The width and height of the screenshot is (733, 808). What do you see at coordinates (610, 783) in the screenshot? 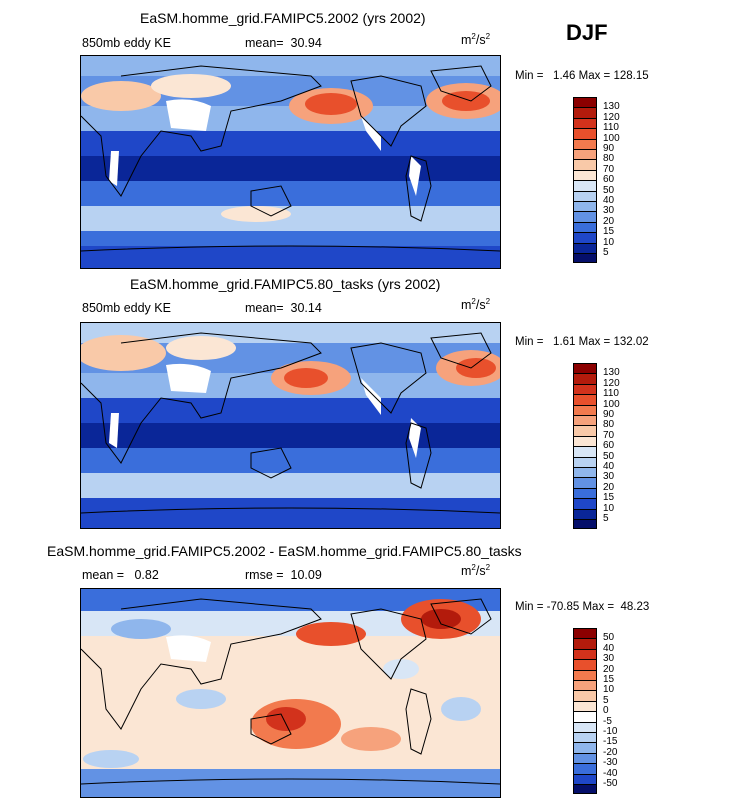
I see `colorbar-tick-label: -50` at bounding box center [610, 783].